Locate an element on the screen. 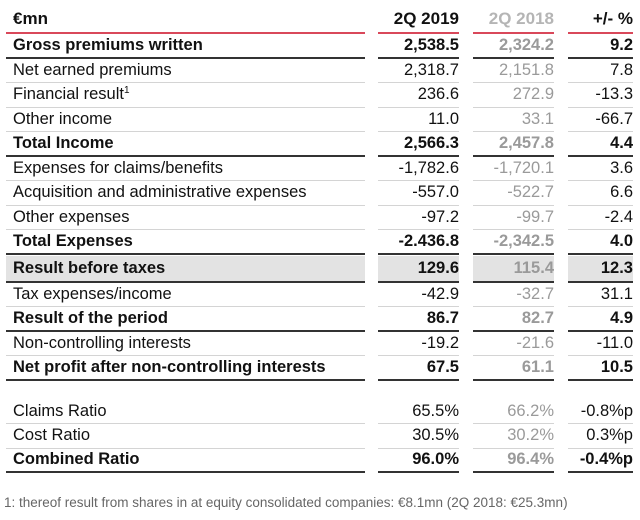 This screenshot has width=640, height=520. row-label-text: Cost Ratio is located at coordinates (52, 435).